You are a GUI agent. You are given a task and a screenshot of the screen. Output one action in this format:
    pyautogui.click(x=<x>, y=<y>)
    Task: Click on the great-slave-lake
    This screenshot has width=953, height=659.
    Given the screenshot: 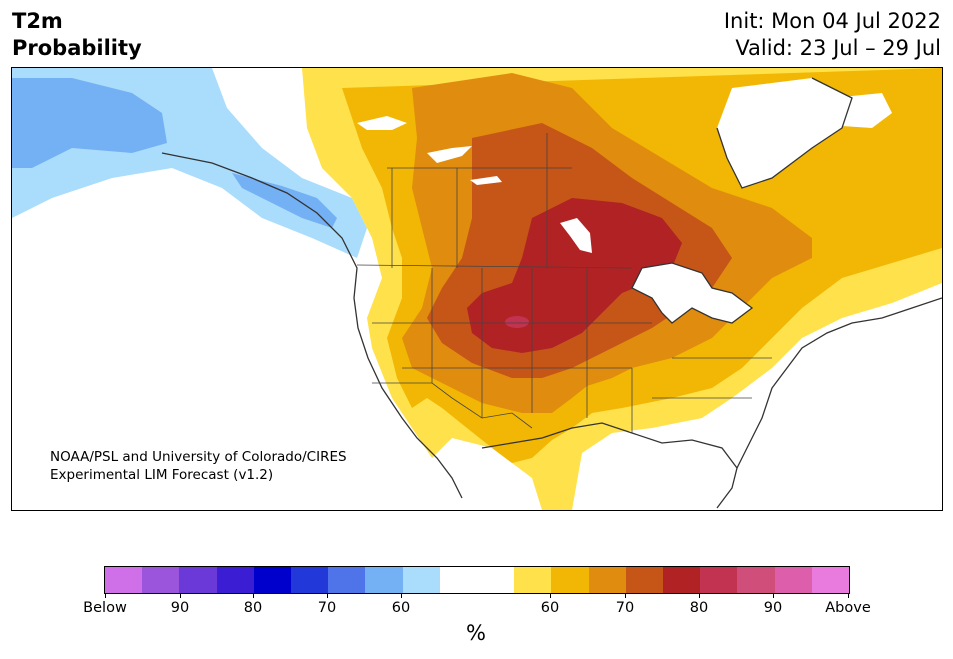 What is the action you would take?
    pyautogui.click(x=449, y=154)
    